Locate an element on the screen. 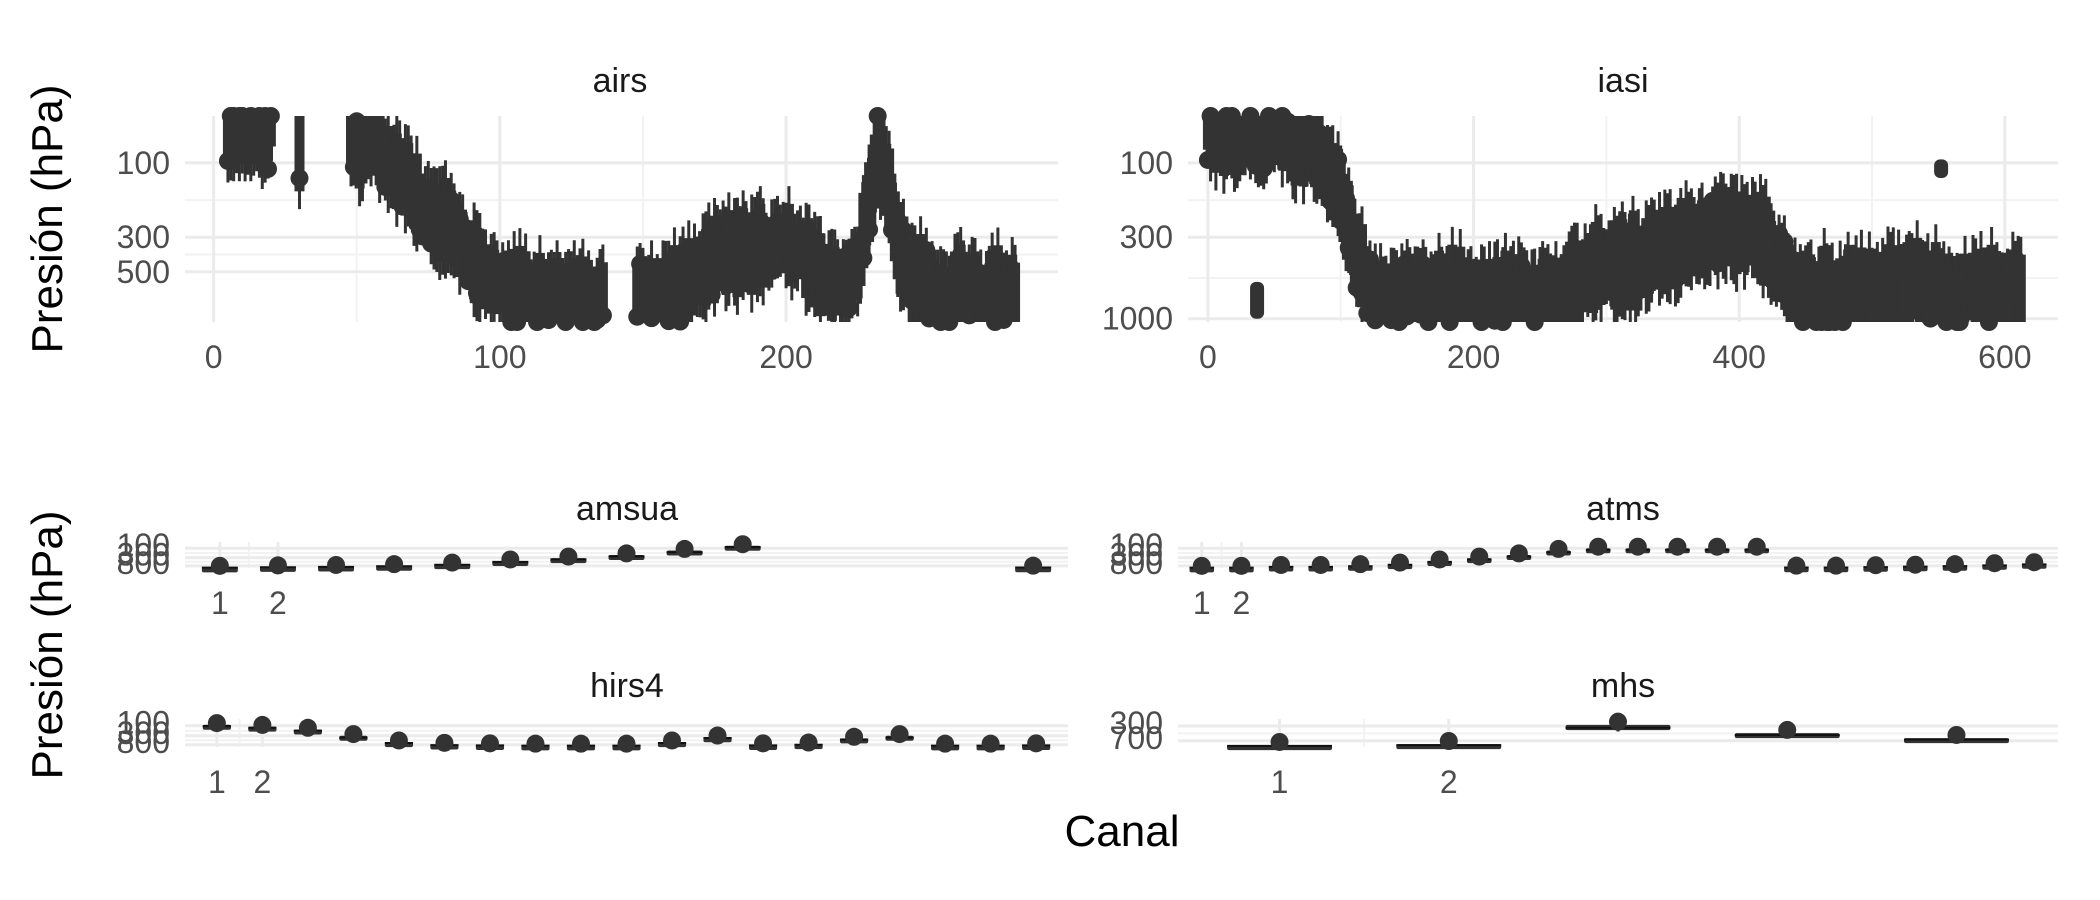  panel-title-amsua: amsua is located at coordinates (627, 509).